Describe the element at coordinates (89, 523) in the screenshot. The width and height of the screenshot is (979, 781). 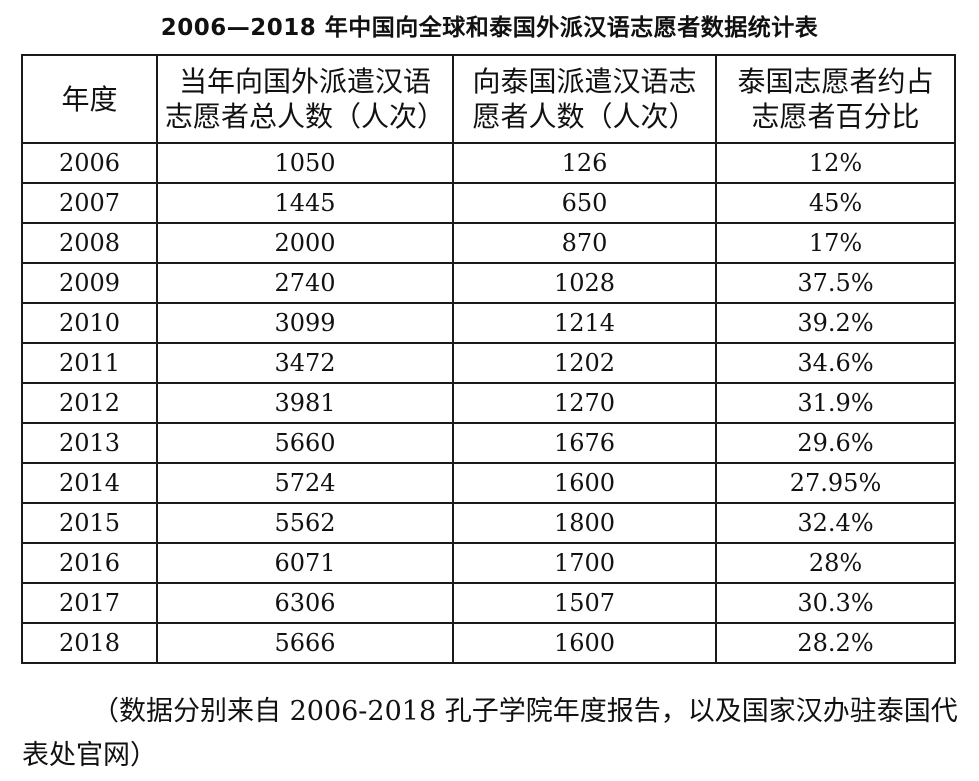
I see `year-cell: 2015` at that location.